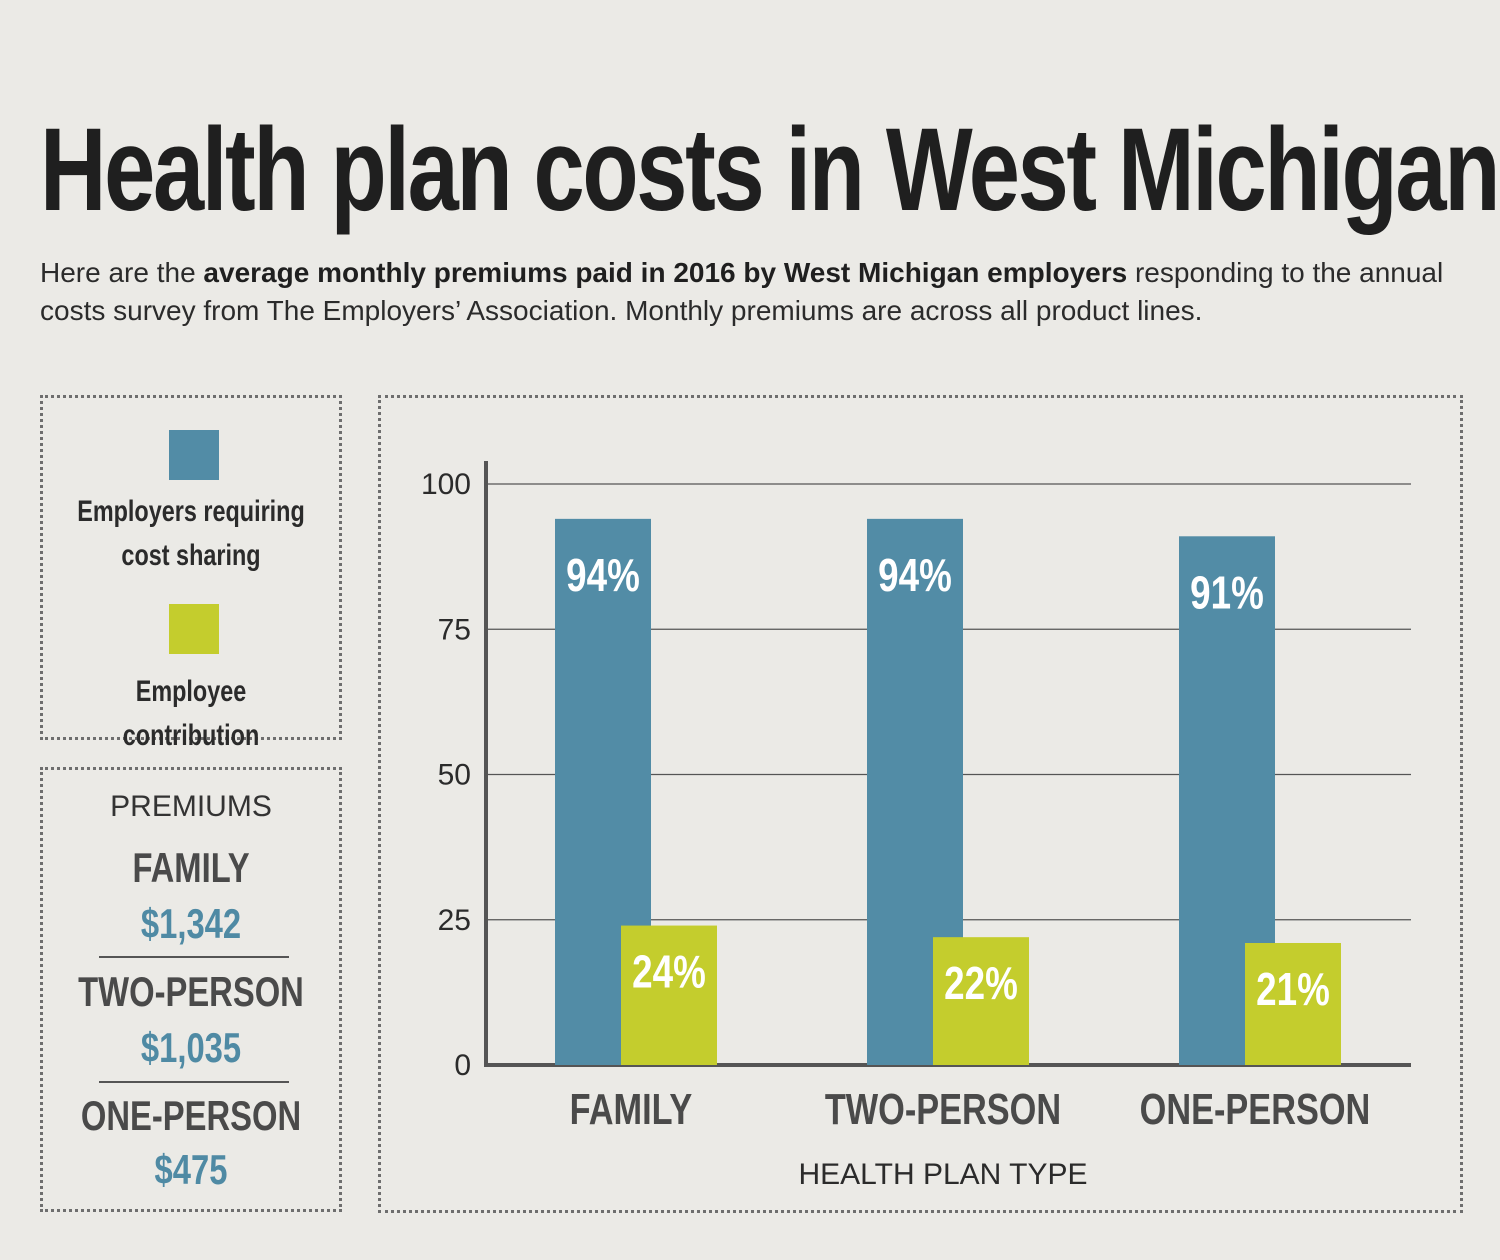  Describe the element at coordinates (943, 1109) in the screenshot. I see `x-tick-label: TWO-PERSON` at that location.